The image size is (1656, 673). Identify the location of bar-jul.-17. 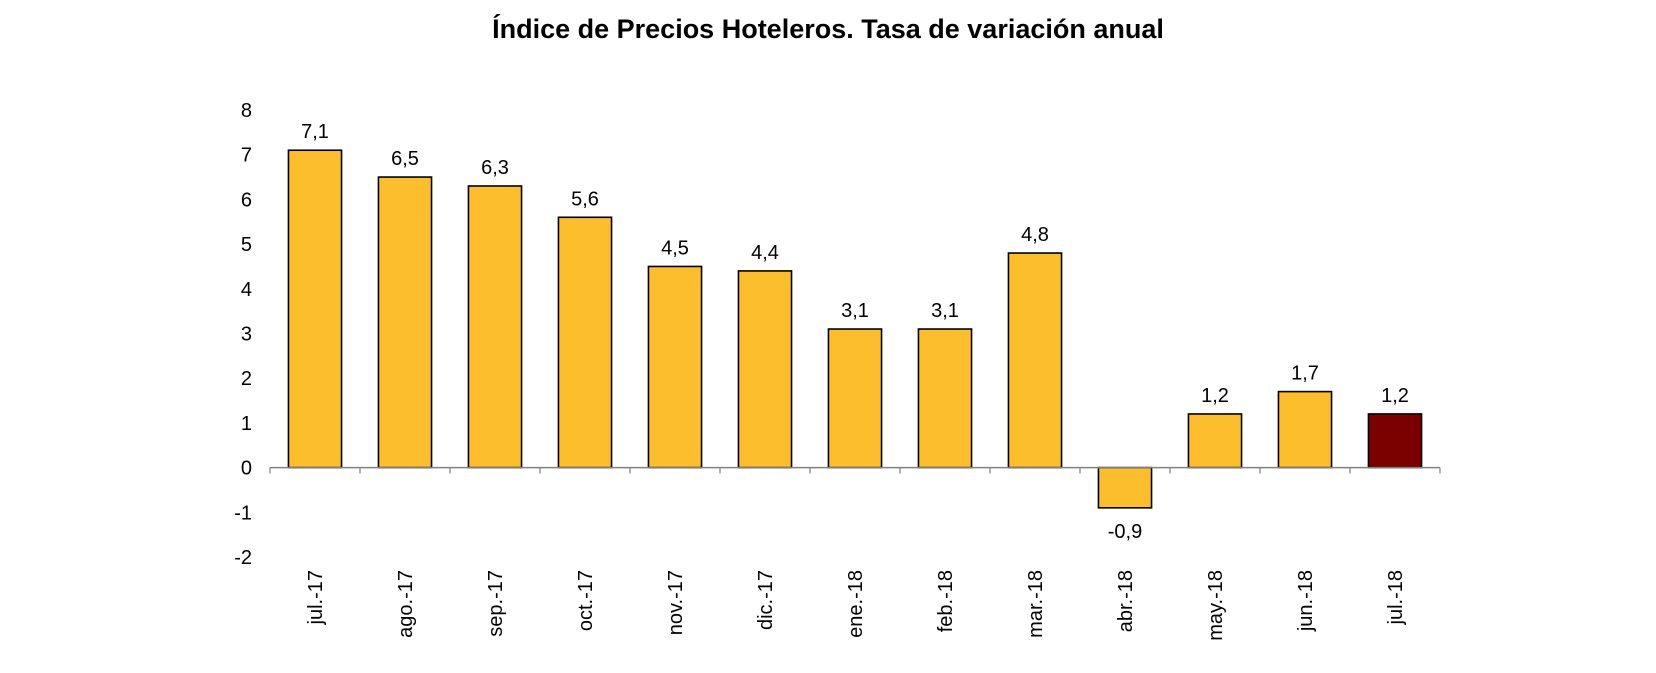
(315, 309).